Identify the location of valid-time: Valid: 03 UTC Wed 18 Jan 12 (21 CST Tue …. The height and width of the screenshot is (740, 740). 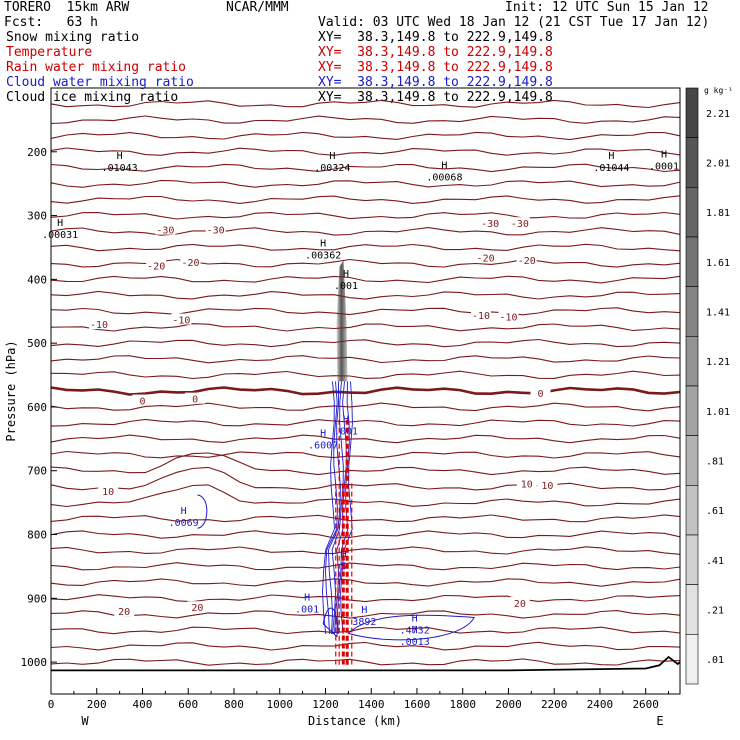
(514, 22).